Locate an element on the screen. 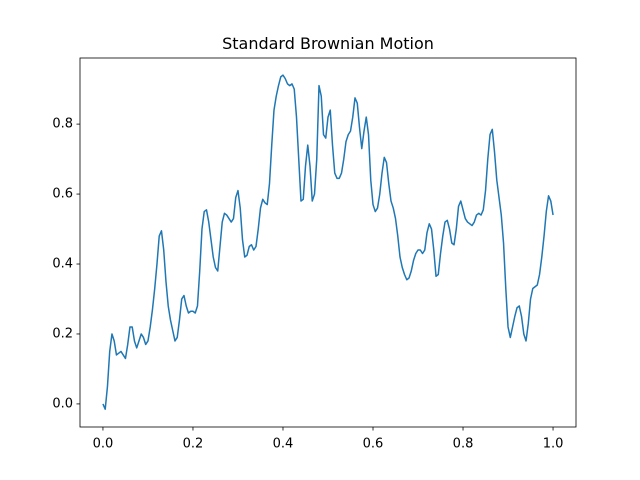 Image resolution: width=640 pixels, height=480 pixels. x-tick-label: 0.6 is located at coordinates (373, 444).